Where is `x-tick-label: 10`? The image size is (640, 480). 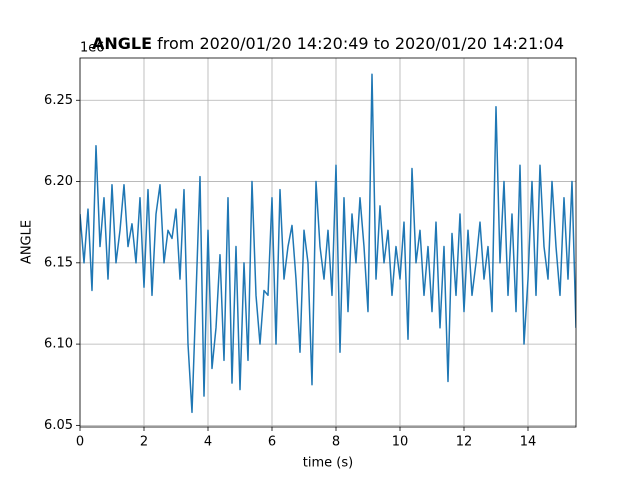 x-tick-label: 10 is located at coordinates (400, 442).